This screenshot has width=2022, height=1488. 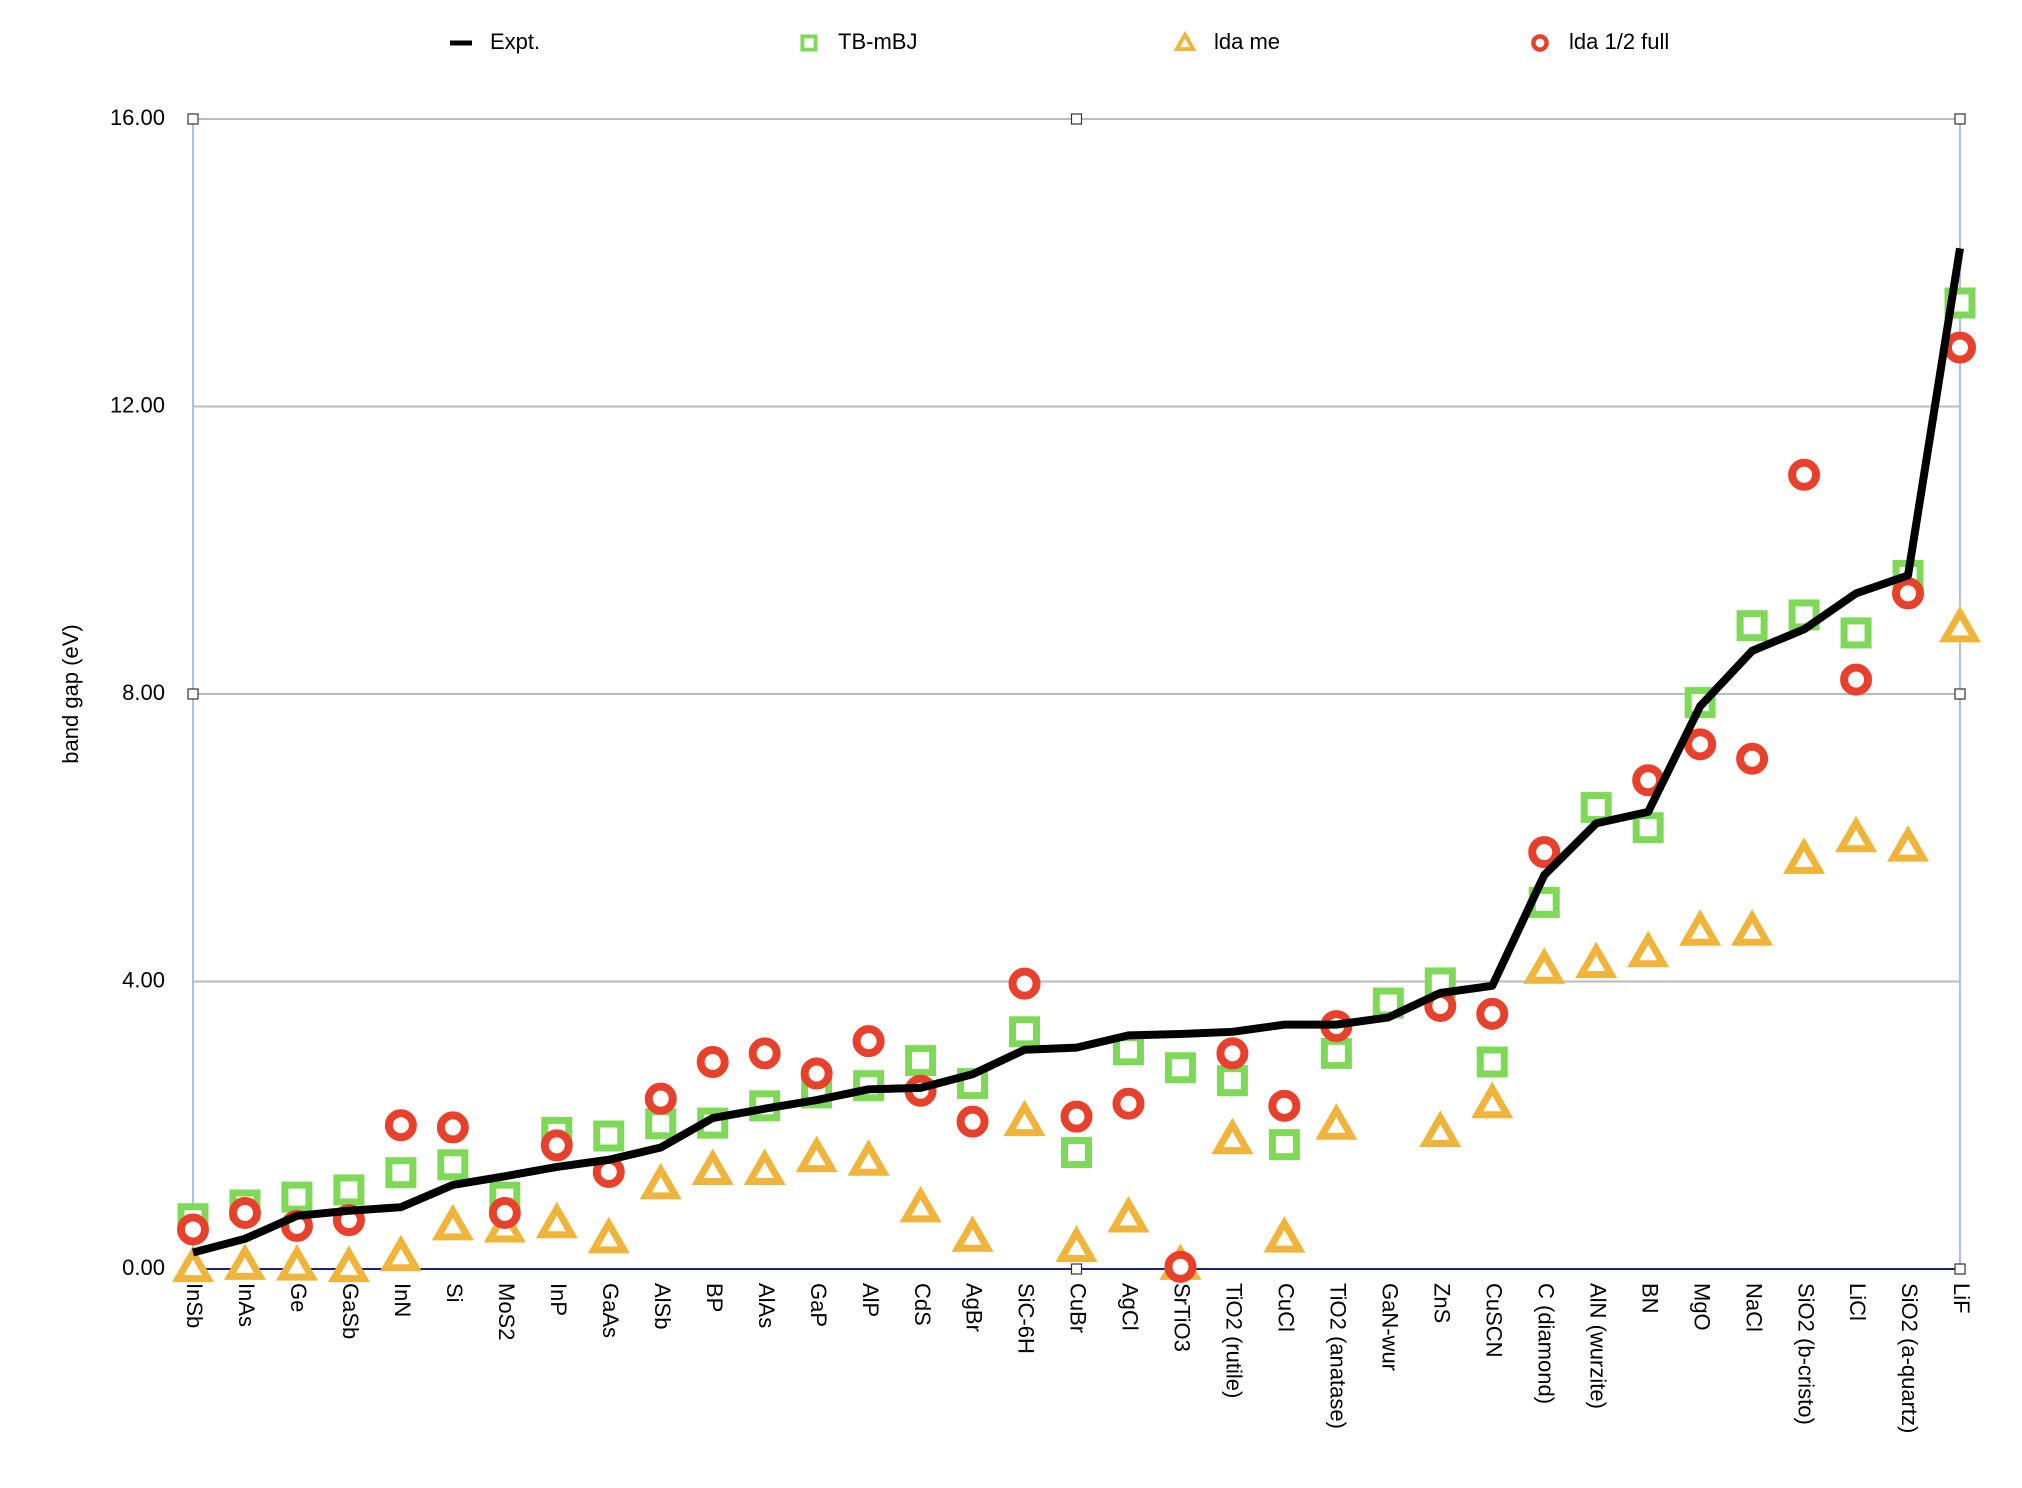 I want to click on x-tick-label: AgCl, so click(x=1130, y=1307).